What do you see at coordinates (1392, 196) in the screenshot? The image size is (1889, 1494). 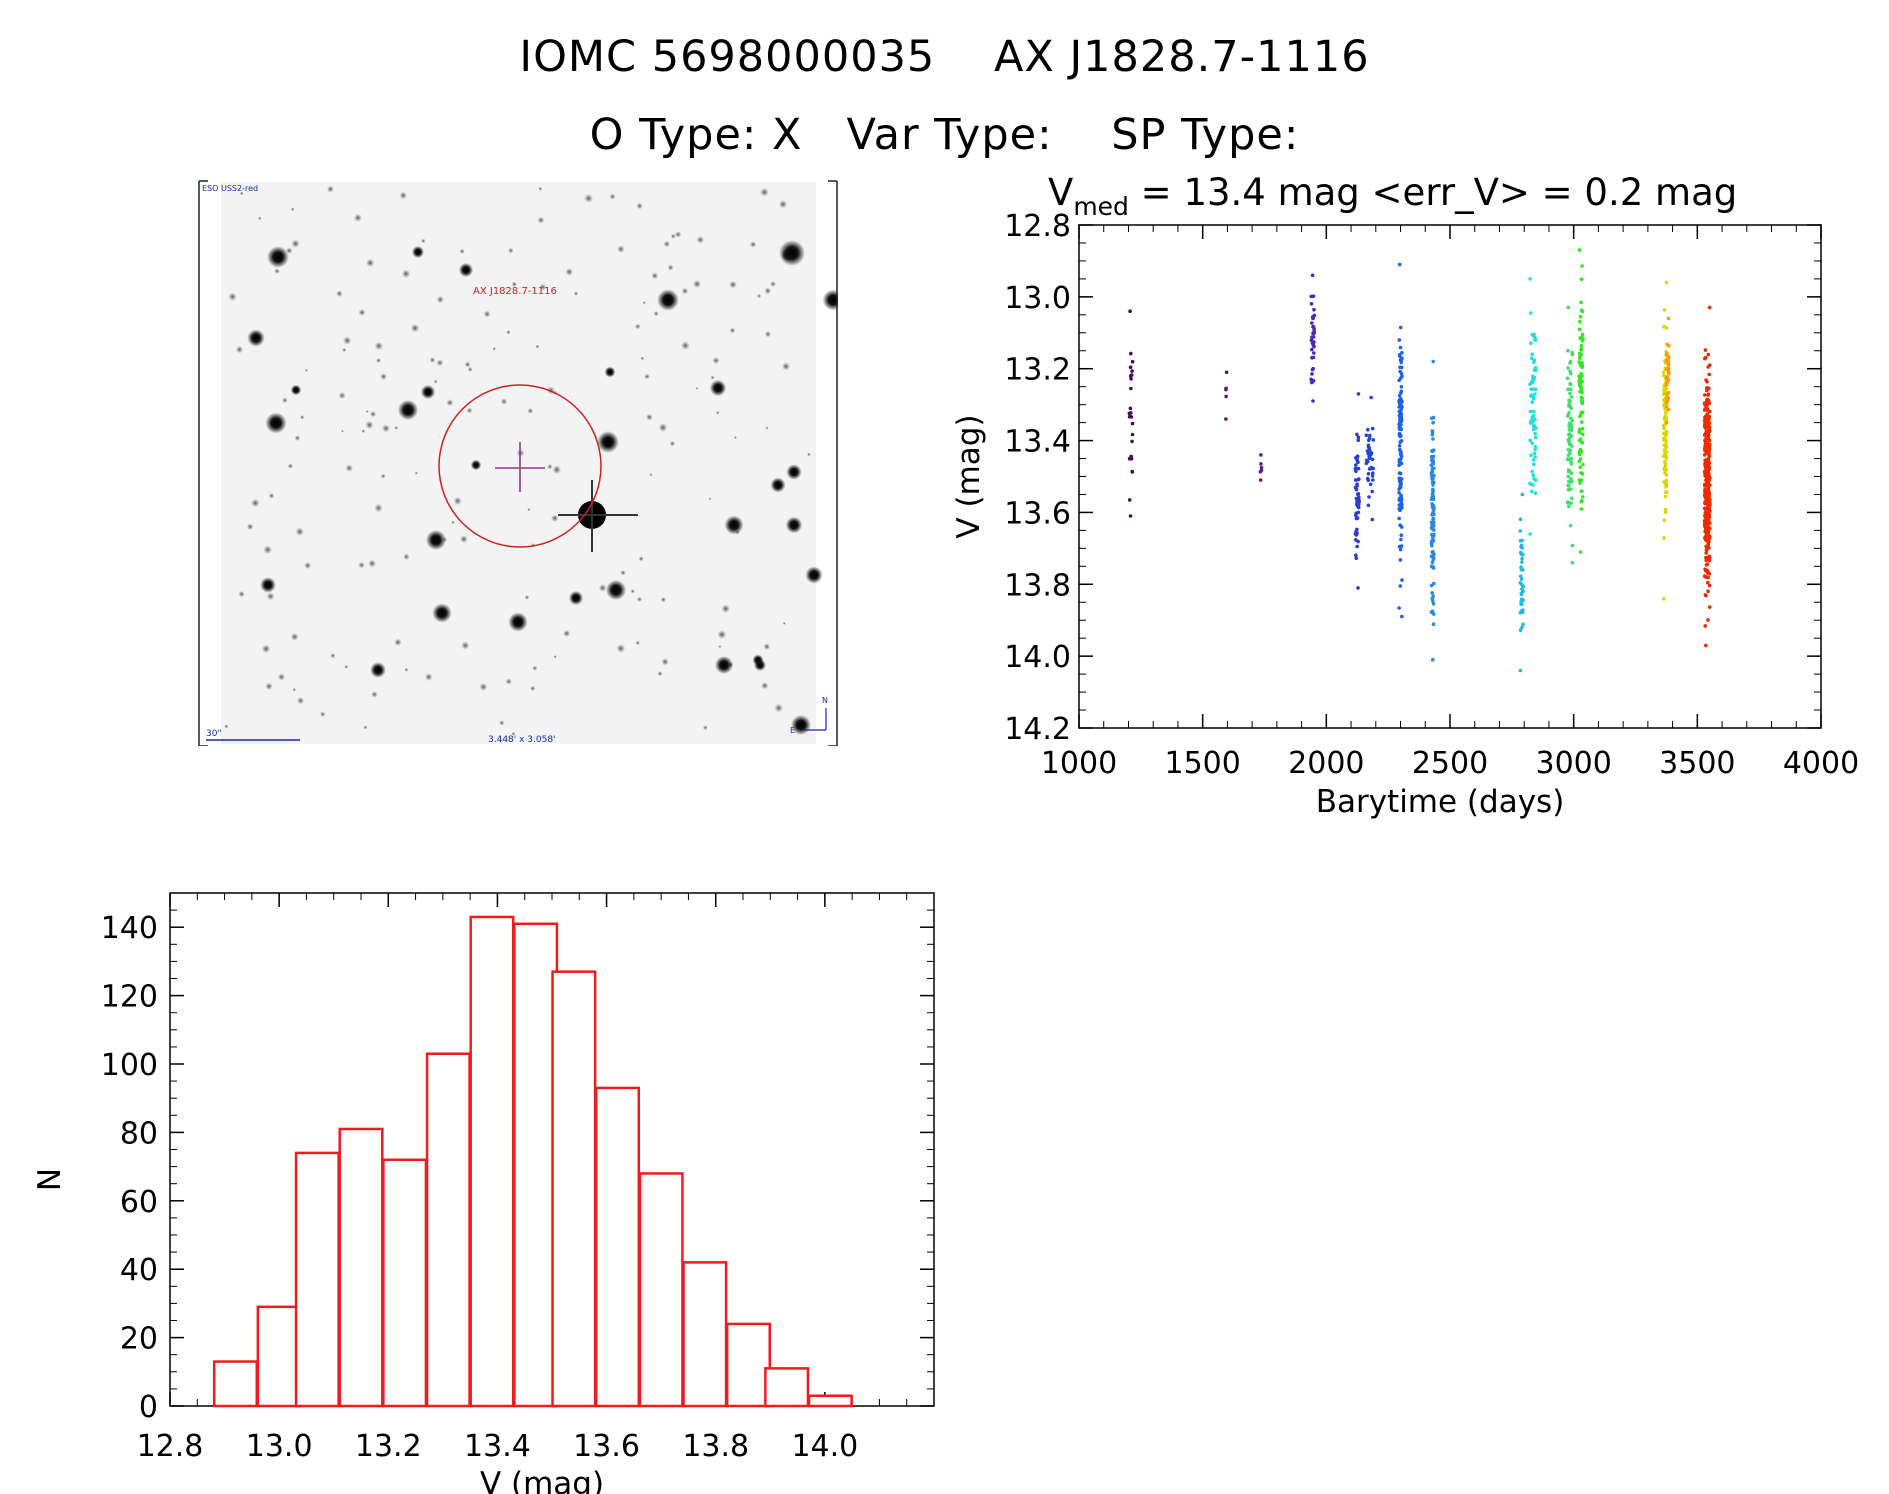 I see `lc-title: Vmed = 13.4 mag <err_V> = 0.2 mag` at bounding box center [1392, 196].